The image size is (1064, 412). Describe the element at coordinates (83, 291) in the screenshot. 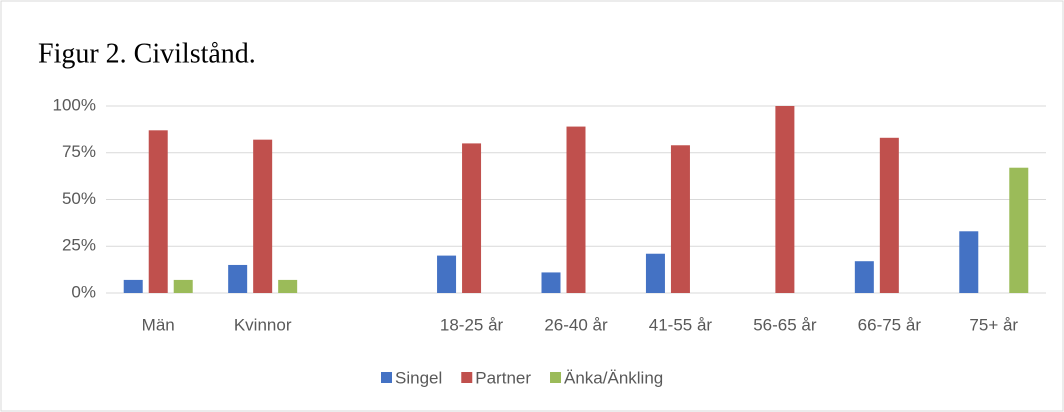

I see `y-tick-label: 0%` at that location.